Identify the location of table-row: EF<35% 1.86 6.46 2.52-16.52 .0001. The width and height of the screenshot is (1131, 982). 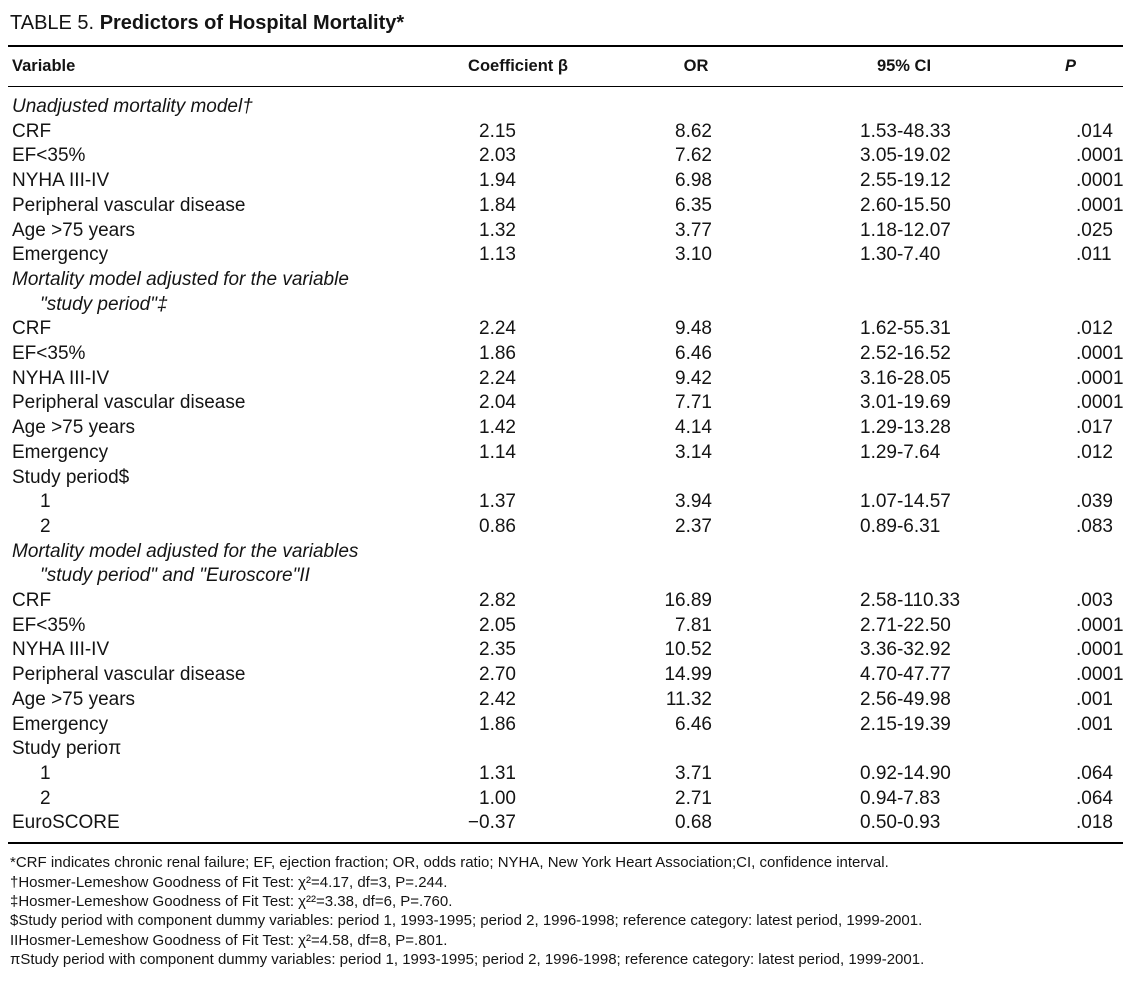
(566, 354).